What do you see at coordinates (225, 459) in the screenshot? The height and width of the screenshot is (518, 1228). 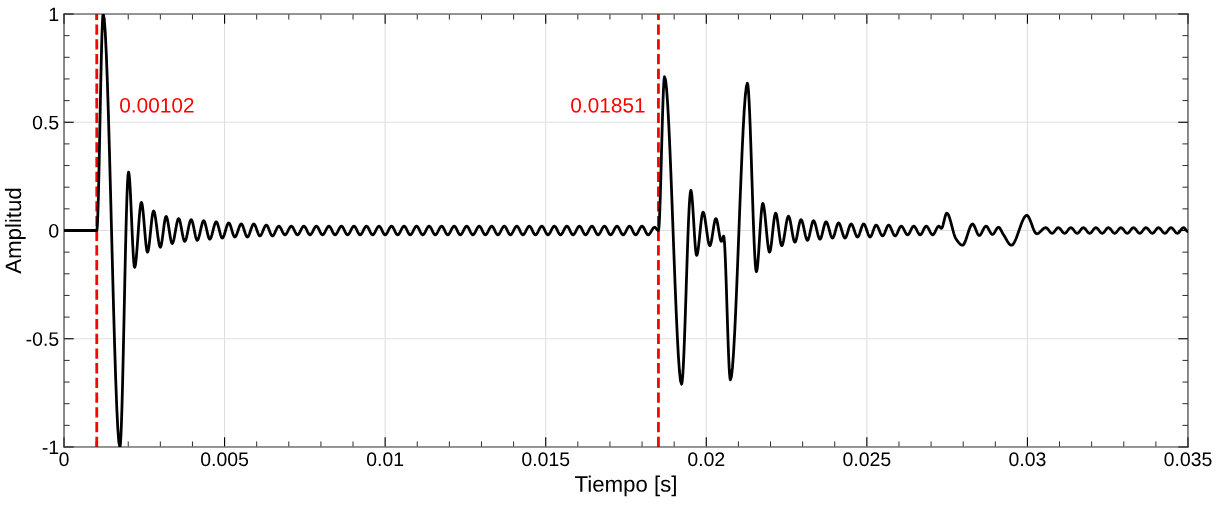 I see `x-tick-label: 0.005` at bounding box center [225, 459].